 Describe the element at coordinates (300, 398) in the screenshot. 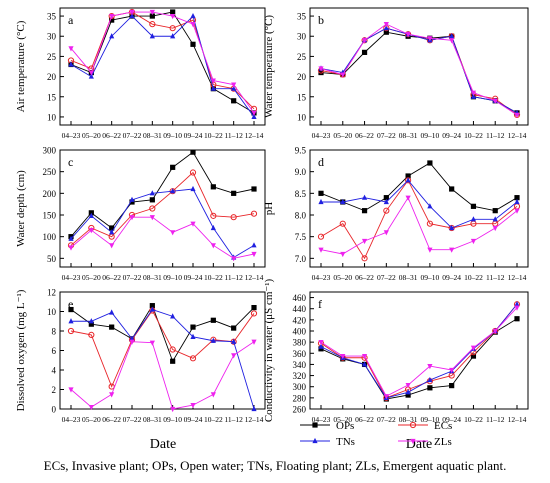

I see `y-tick-label: 280` at that location.